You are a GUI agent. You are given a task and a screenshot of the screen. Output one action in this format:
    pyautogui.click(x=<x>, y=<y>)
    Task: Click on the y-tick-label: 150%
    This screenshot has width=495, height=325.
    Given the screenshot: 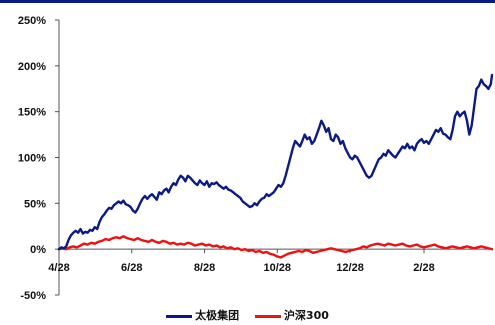 What is the action you would take?
    pyautogui.click(x=32, y=113)
    